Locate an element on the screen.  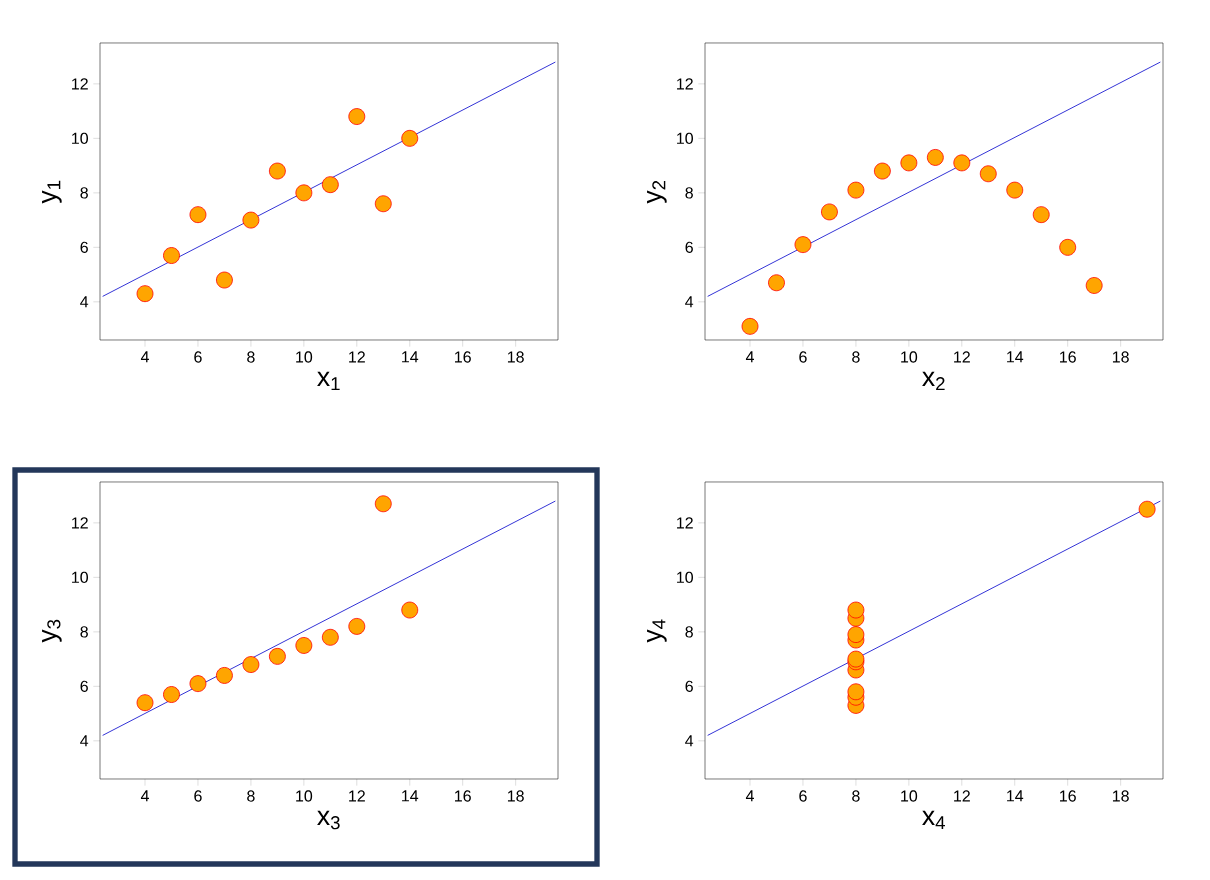
x-axis-title: x$_{1}$ is located at coordinates (328, 381).